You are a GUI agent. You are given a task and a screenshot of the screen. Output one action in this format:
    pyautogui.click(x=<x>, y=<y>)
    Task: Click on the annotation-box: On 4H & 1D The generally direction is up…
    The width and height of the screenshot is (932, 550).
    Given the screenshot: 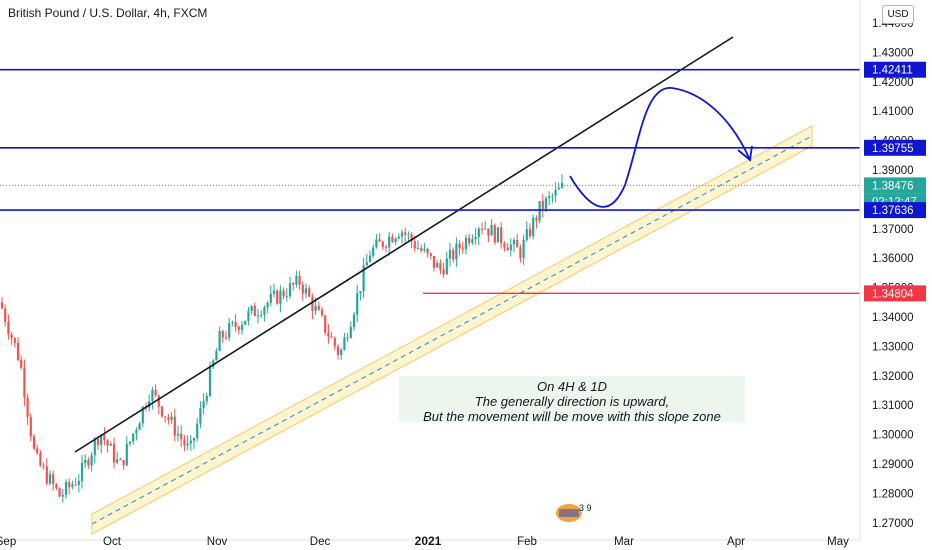 What is the action you would take?
    pyautogui.click(x=572, y=400)
    